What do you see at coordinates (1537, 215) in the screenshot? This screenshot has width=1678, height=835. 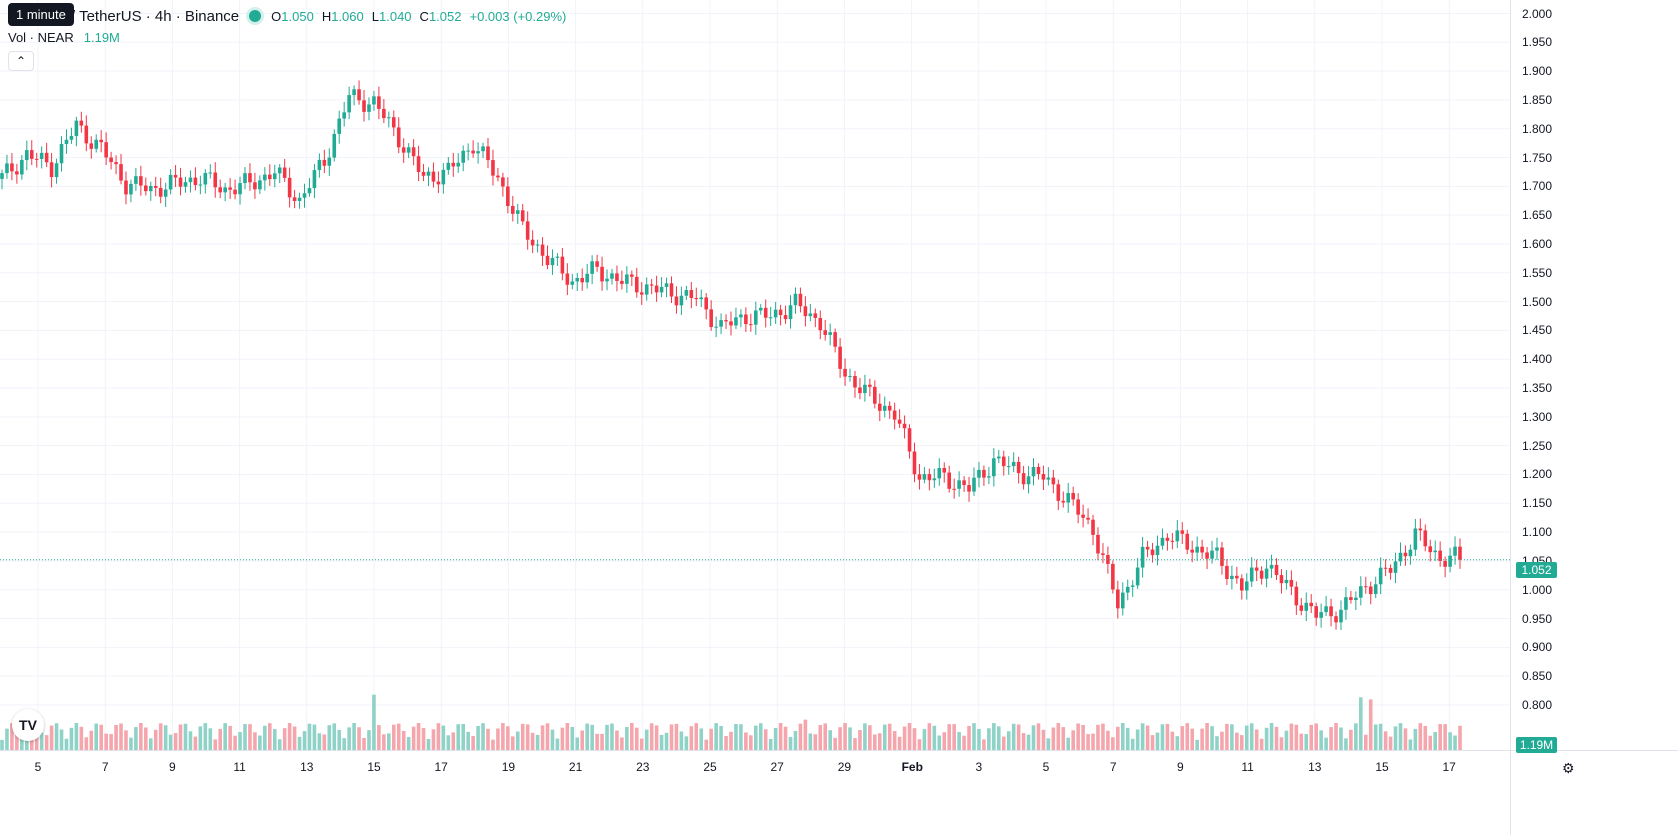 I see `price-tick-label: 1.650` at bounding box center [1537, 215].